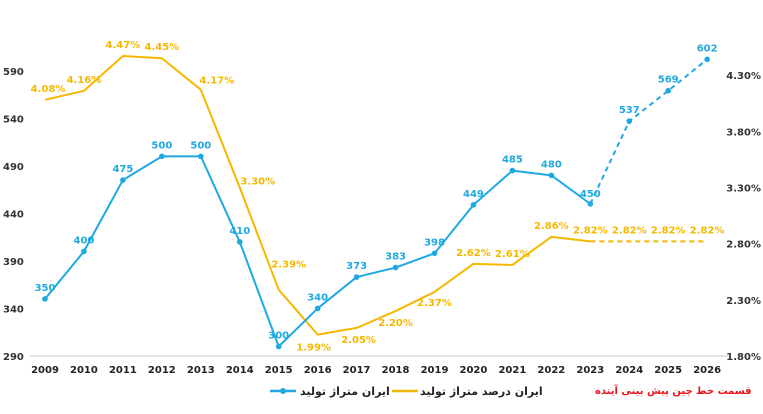 This screenshot has width=763, height=414. Describe the element at coordinates (288, 265) in the screenshot. I see `data-label: 2.39%` at that location.